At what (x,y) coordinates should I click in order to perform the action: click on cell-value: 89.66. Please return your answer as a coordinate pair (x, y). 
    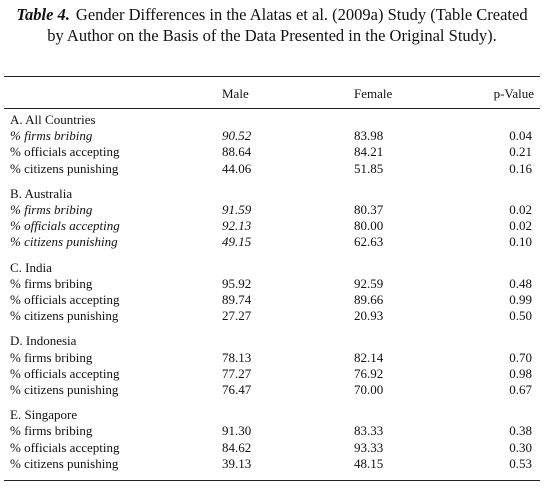
    Looking at the image, I should click on (369, 299).